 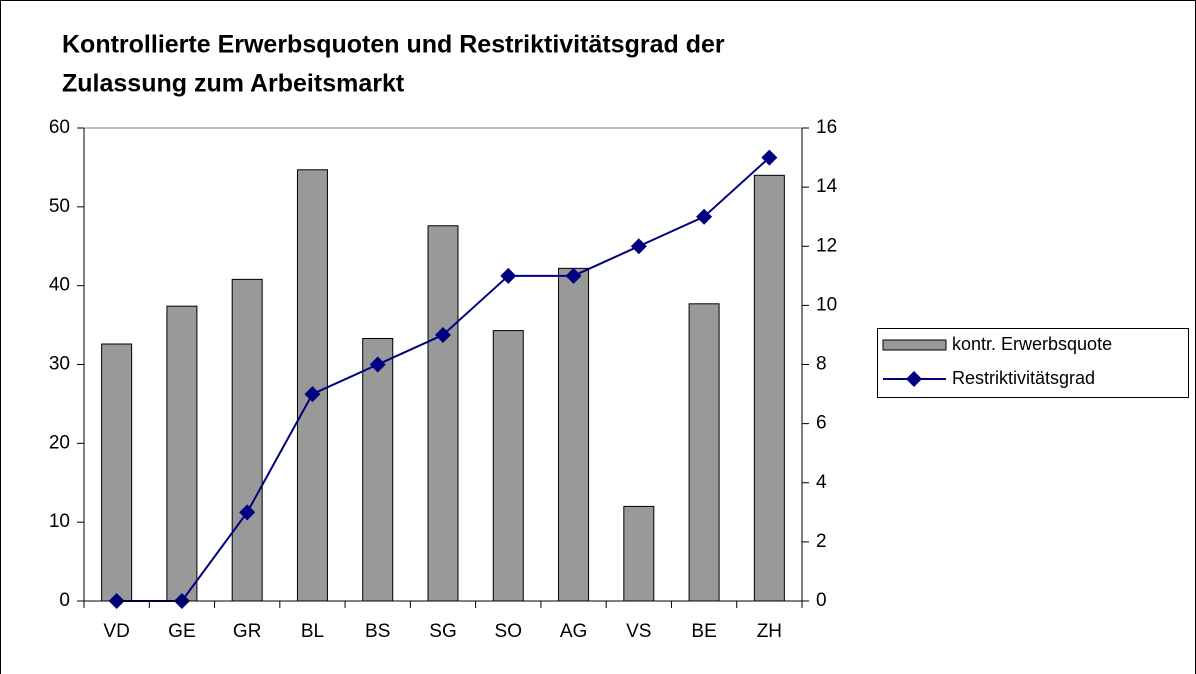 I want to click on y-tick-label: 50, so click(x=59, y=206).